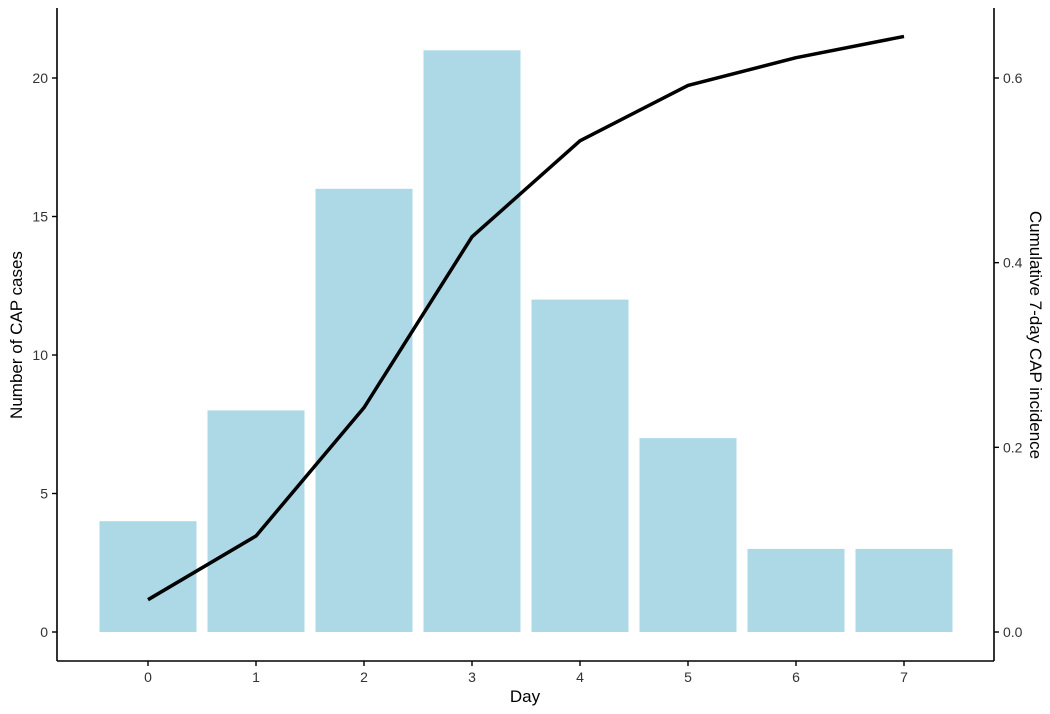  Describe the element at coordinates (472, 677) in the screenshot. I see `x-tick-label: 3` at that location.